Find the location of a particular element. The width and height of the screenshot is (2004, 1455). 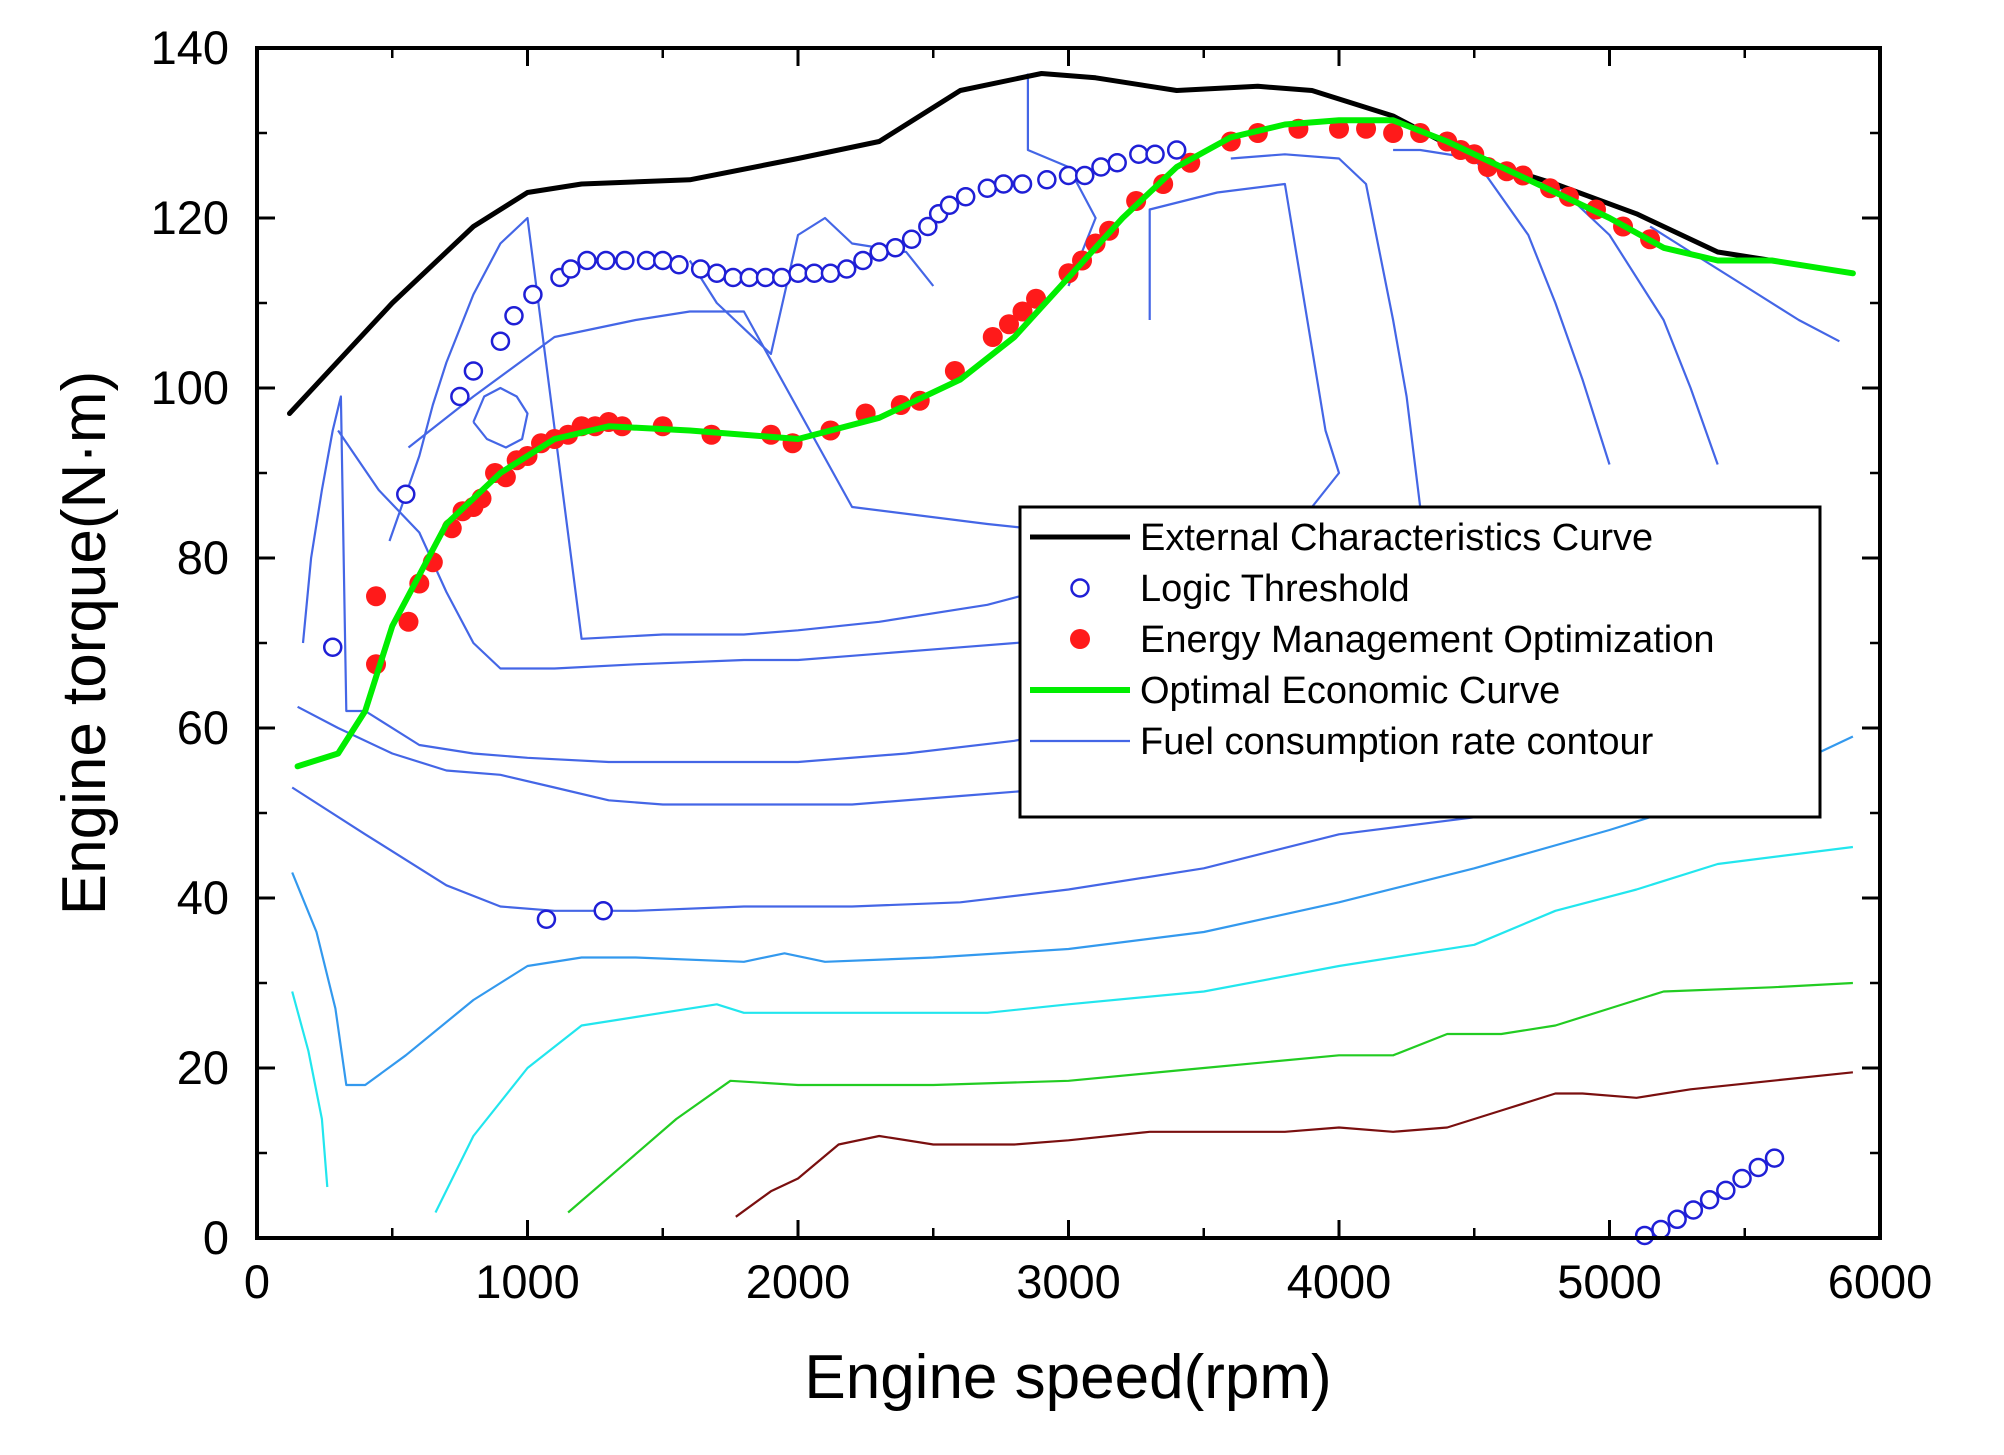

y-tick-label: 0 is located at coordinates (216, 1237).